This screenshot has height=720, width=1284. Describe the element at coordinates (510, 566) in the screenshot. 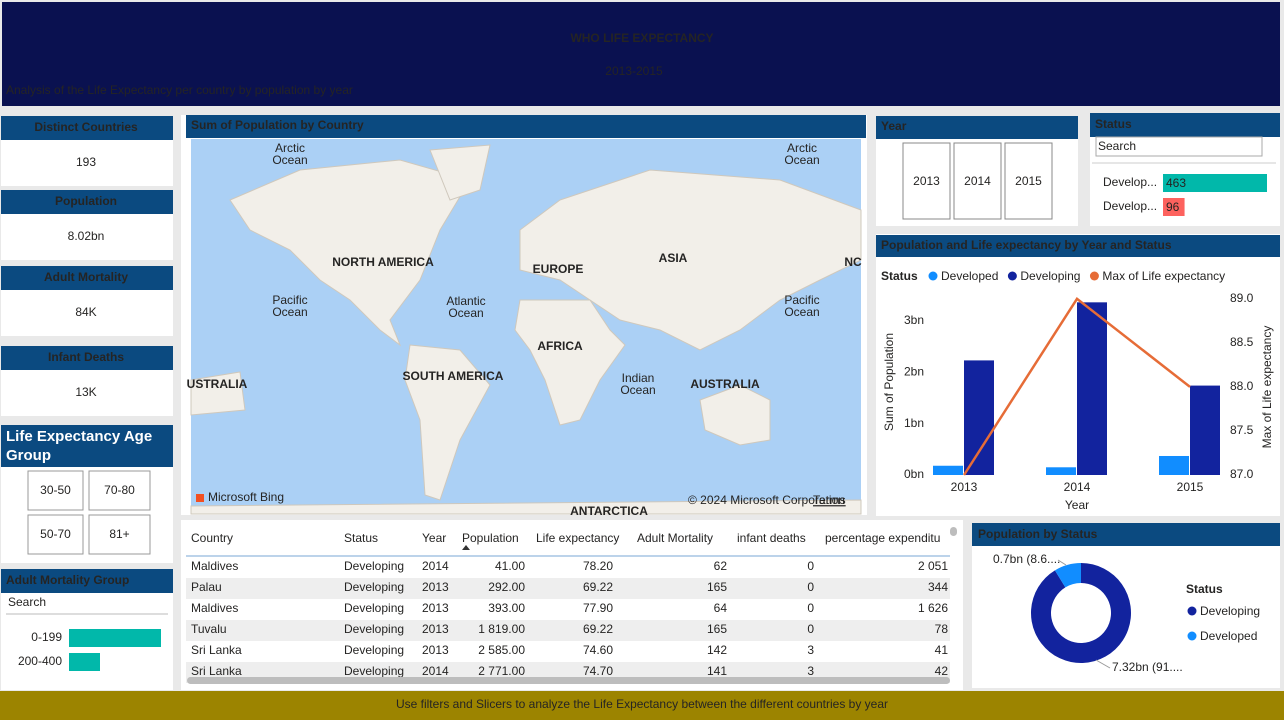

I see `cell: 41.00` at that location.